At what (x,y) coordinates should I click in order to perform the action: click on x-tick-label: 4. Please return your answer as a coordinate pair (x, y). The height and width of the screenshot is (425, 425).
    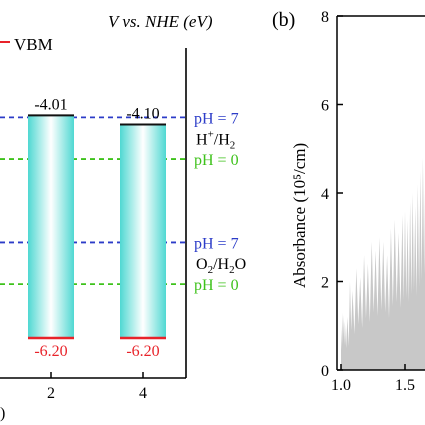
    Looking at the image, I should click on (143, 393).